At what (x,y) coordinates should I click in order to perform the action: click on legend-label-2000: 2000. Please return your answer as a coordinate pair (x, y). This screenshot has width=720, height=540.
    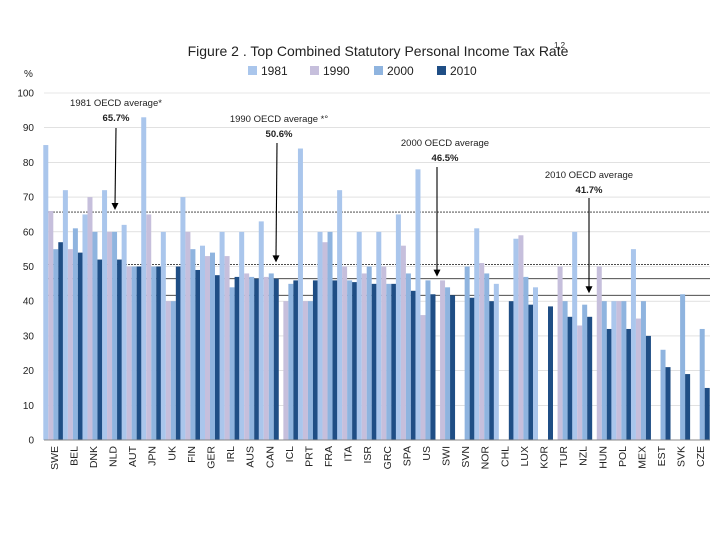
    Looking at the image, I should click on (400, 71).